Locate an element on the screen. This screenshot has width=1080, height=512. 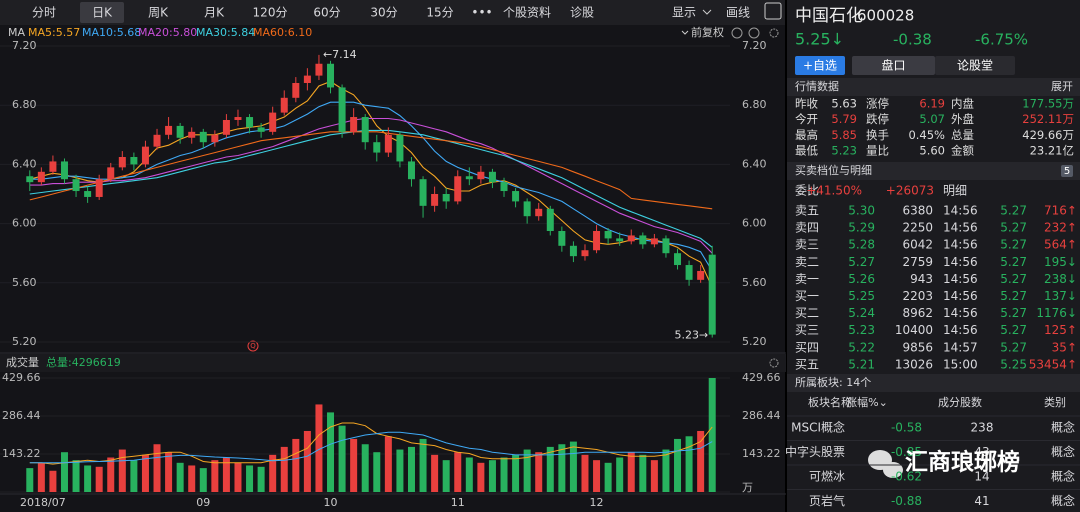
zoom-out is located at coordinates (754, 33).